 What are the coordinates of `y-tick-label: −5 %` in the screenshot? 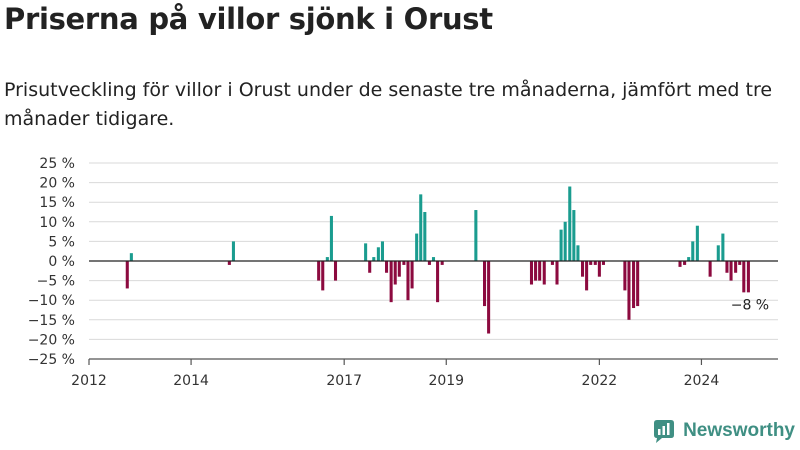 It's located at (56, 282).